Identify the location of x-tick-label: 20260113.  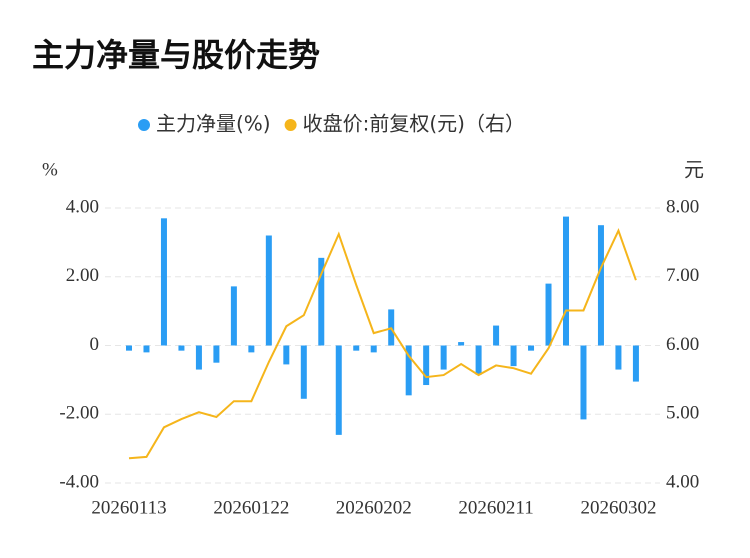
(128, 507).